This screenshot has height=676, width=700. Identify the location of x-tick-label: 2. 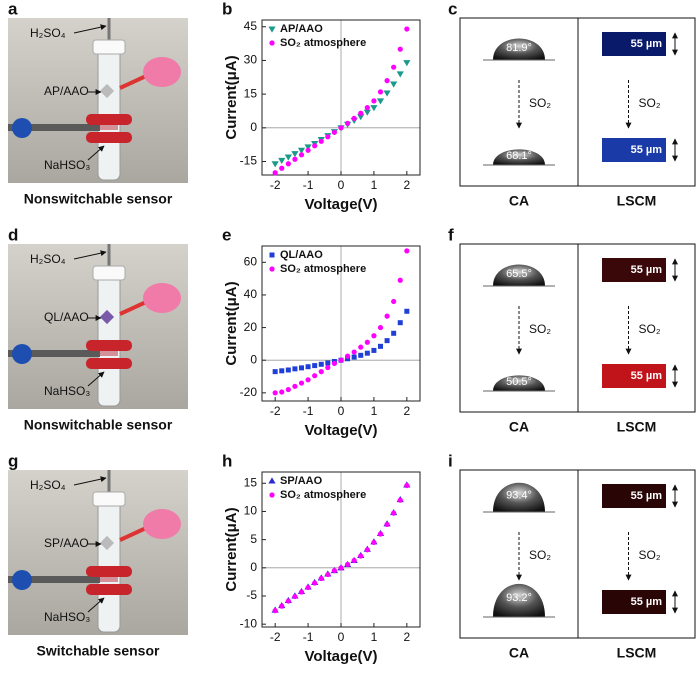
(406, 411).